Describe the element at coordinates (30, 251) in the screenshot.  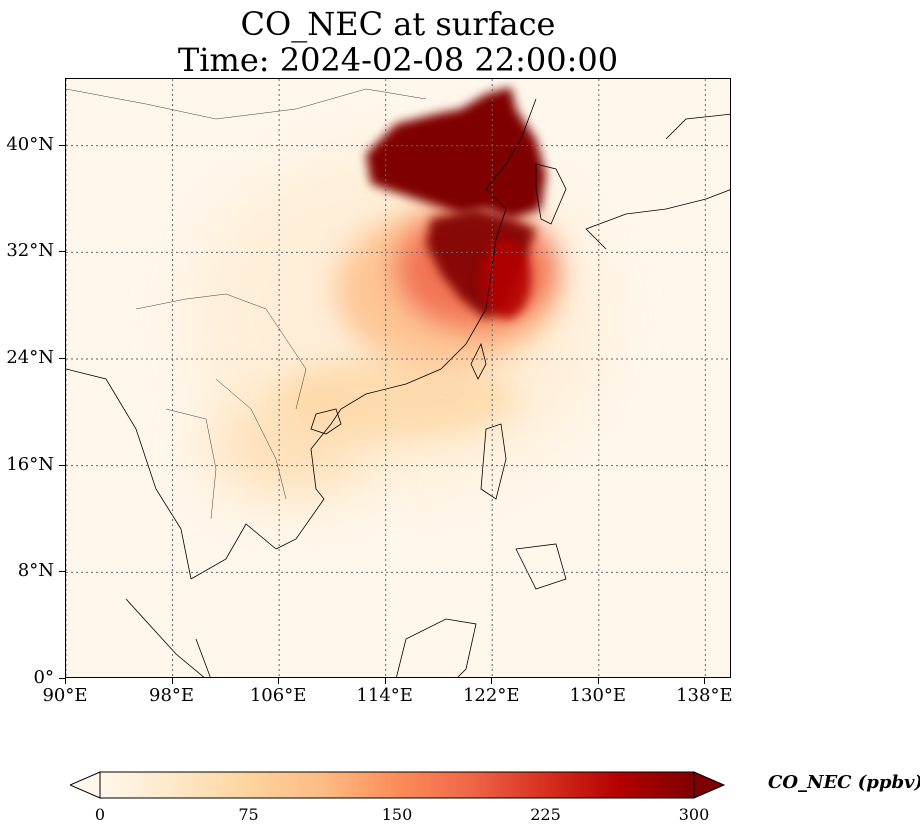
I see `y-tick-label: 32°N` at that location.